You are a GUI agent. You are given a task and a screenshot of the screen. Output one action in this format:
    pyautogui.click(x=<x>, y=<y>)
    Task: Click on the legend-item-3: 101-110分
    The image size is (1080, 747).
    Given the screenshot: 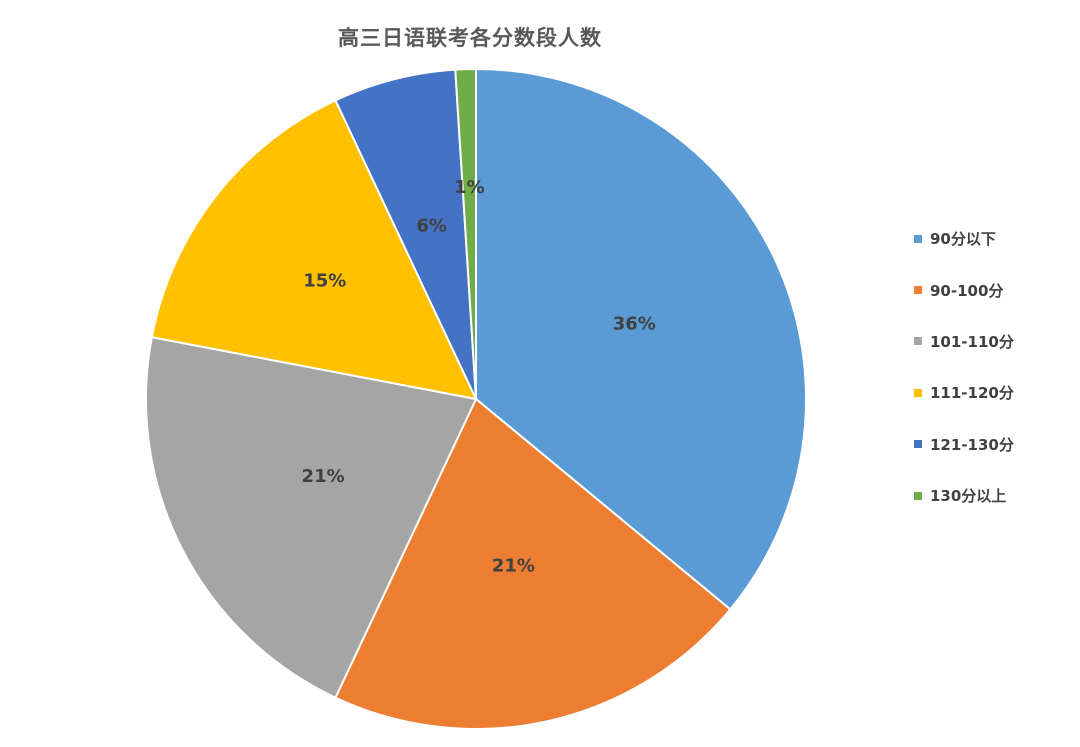 What is the action you would take?
    pyautogui.click(x=964, y=341)
    